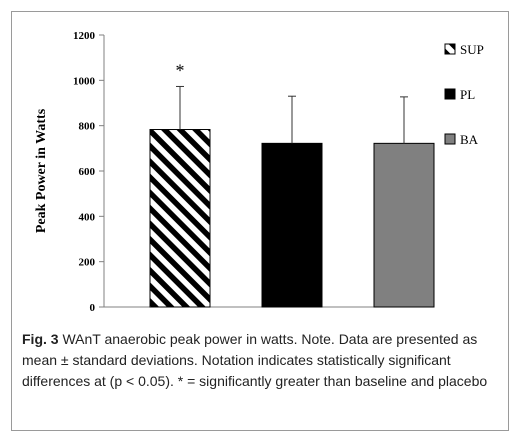 This screenshot has height=442, width=526. I want to click on y-tick-label: 600, so click(87, 172).